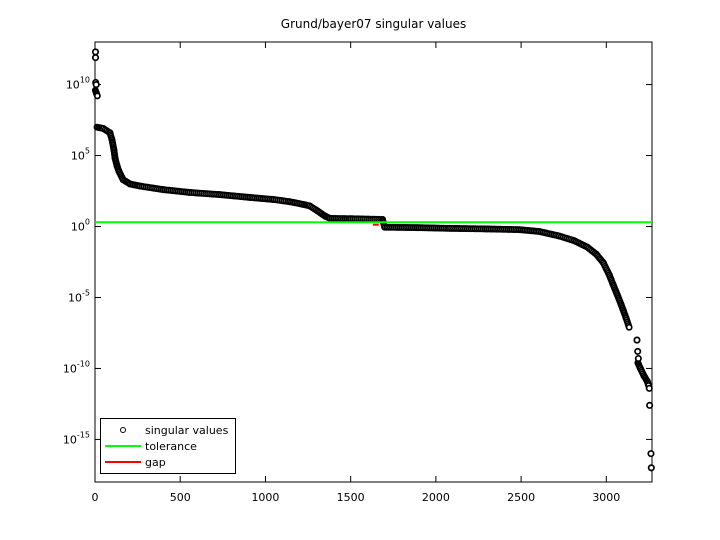 Image resolution: width=720 pixels, height=540 pixels. Describe the element at coordinates (80, 226) in the screenshot. I see `y-tick-label: 10⁰` at that location.